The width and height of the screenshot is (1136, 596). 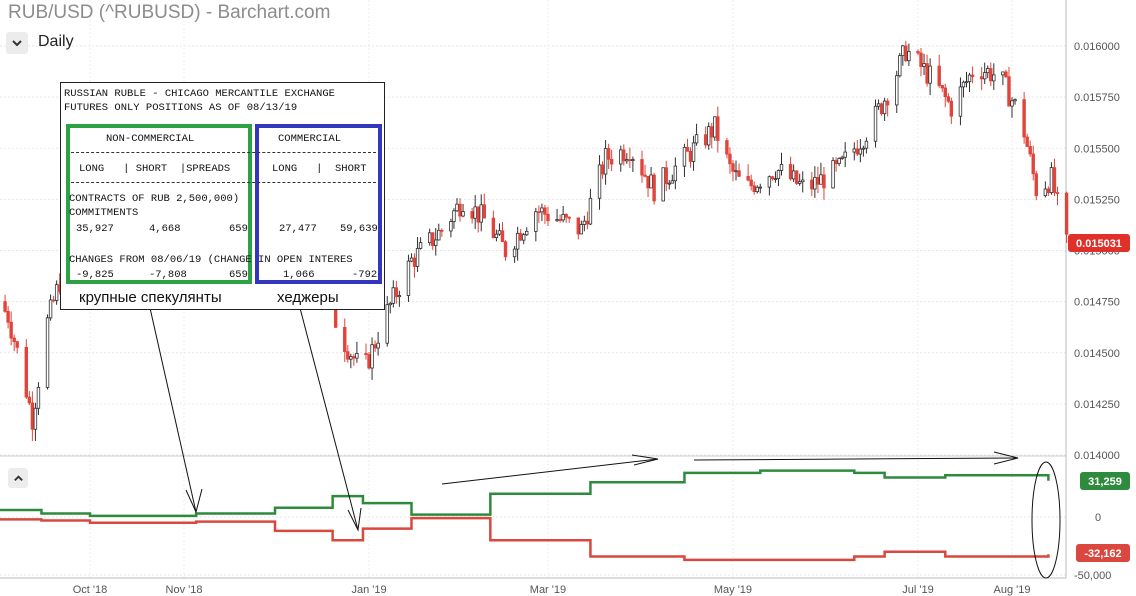 I want to click on arrow-hedgers-head, so click(x=354, y=519).